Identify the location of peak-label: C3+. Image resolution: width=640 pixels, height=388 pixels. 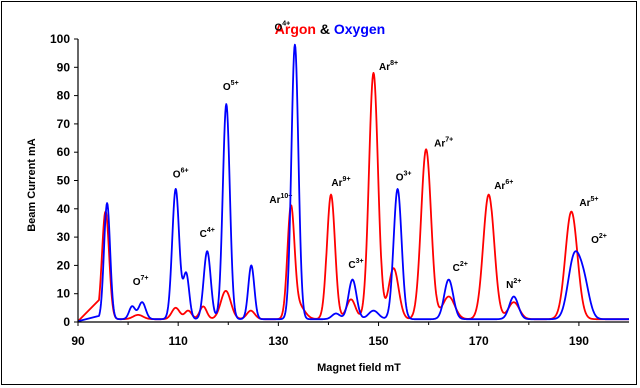
(355, 264).